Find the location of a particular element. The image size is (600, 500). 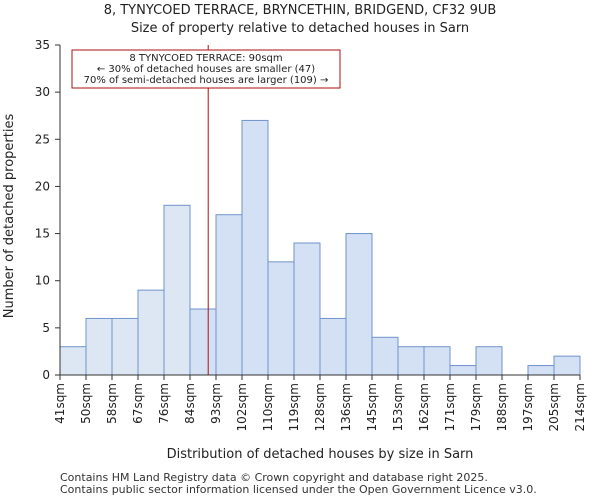

bar-110sqm is located at coordinates (281, 318).